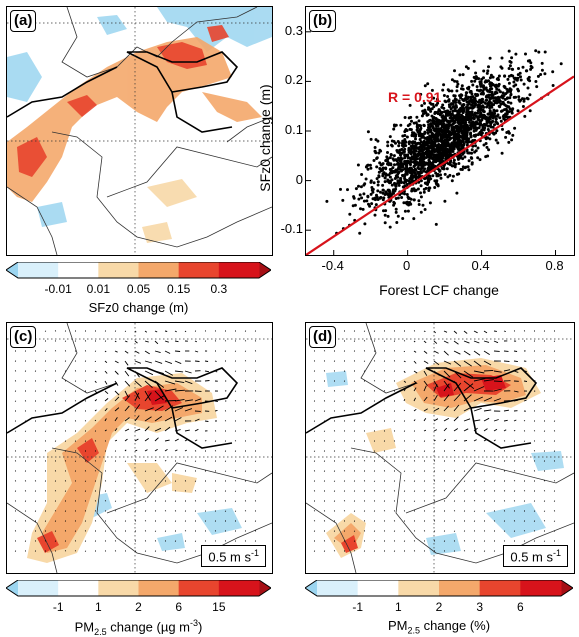 The height and width of the screenshot is (637, 579). What do you see at coordinates (439, 627) in the screenshot?
I see `colorbar-d-title: PM2.5 change (%)` at bounding box center [439, 627].